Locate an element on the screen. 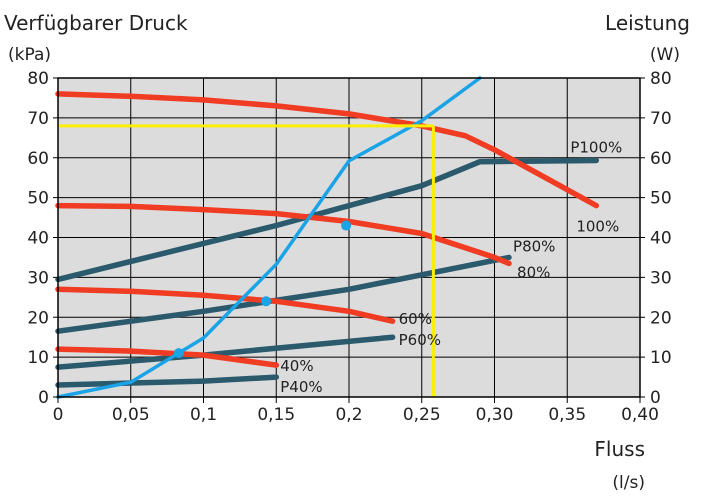  curve-label: P60% is located at coordinates (420, 340).